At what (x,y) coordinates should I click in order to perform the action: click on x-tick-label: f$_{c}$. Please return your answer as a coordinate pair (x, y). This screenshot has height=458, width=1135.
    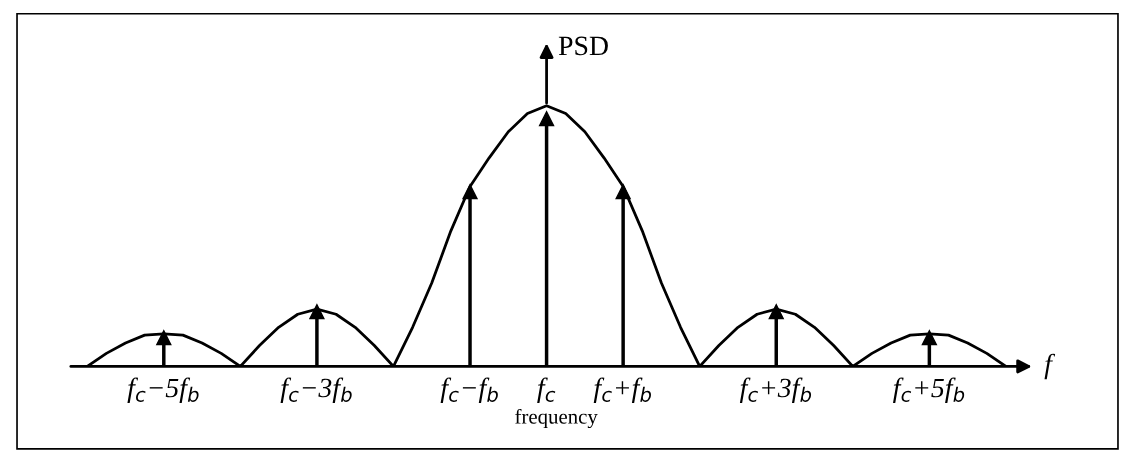
    Looking at the image, I should click on (546, 390).